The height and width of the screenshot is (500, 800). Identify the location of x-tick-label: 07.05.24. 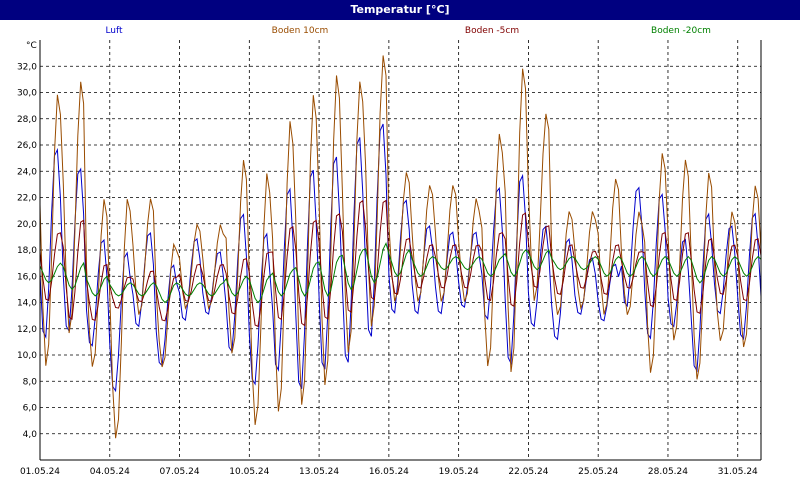
(180, 472).